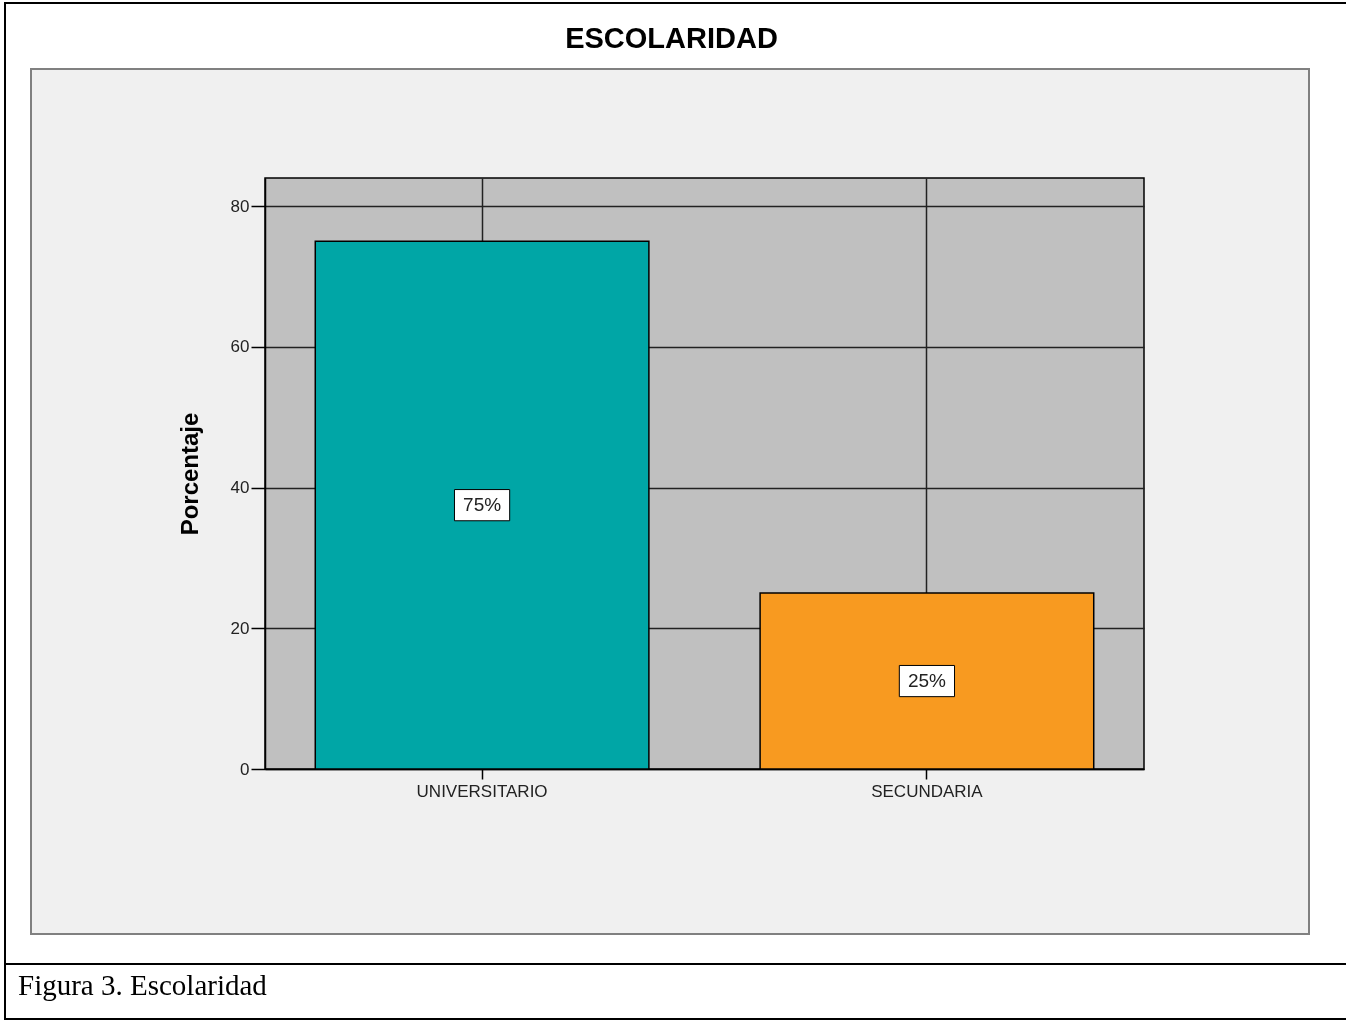 This screenshot has height=1021, width=1346. Describe the element at coordinates (671, 38) in the screenshot. I see `chart-title: ESCOLARIDAD` at that location.